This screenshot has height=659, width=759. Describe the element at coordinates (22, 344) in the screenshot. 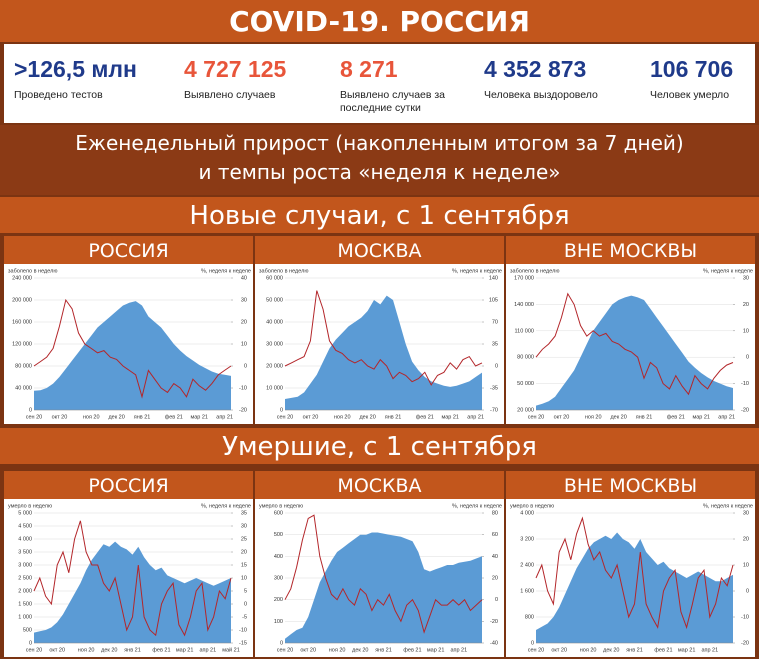

I see `y-tick-label: 120 000` at that location.